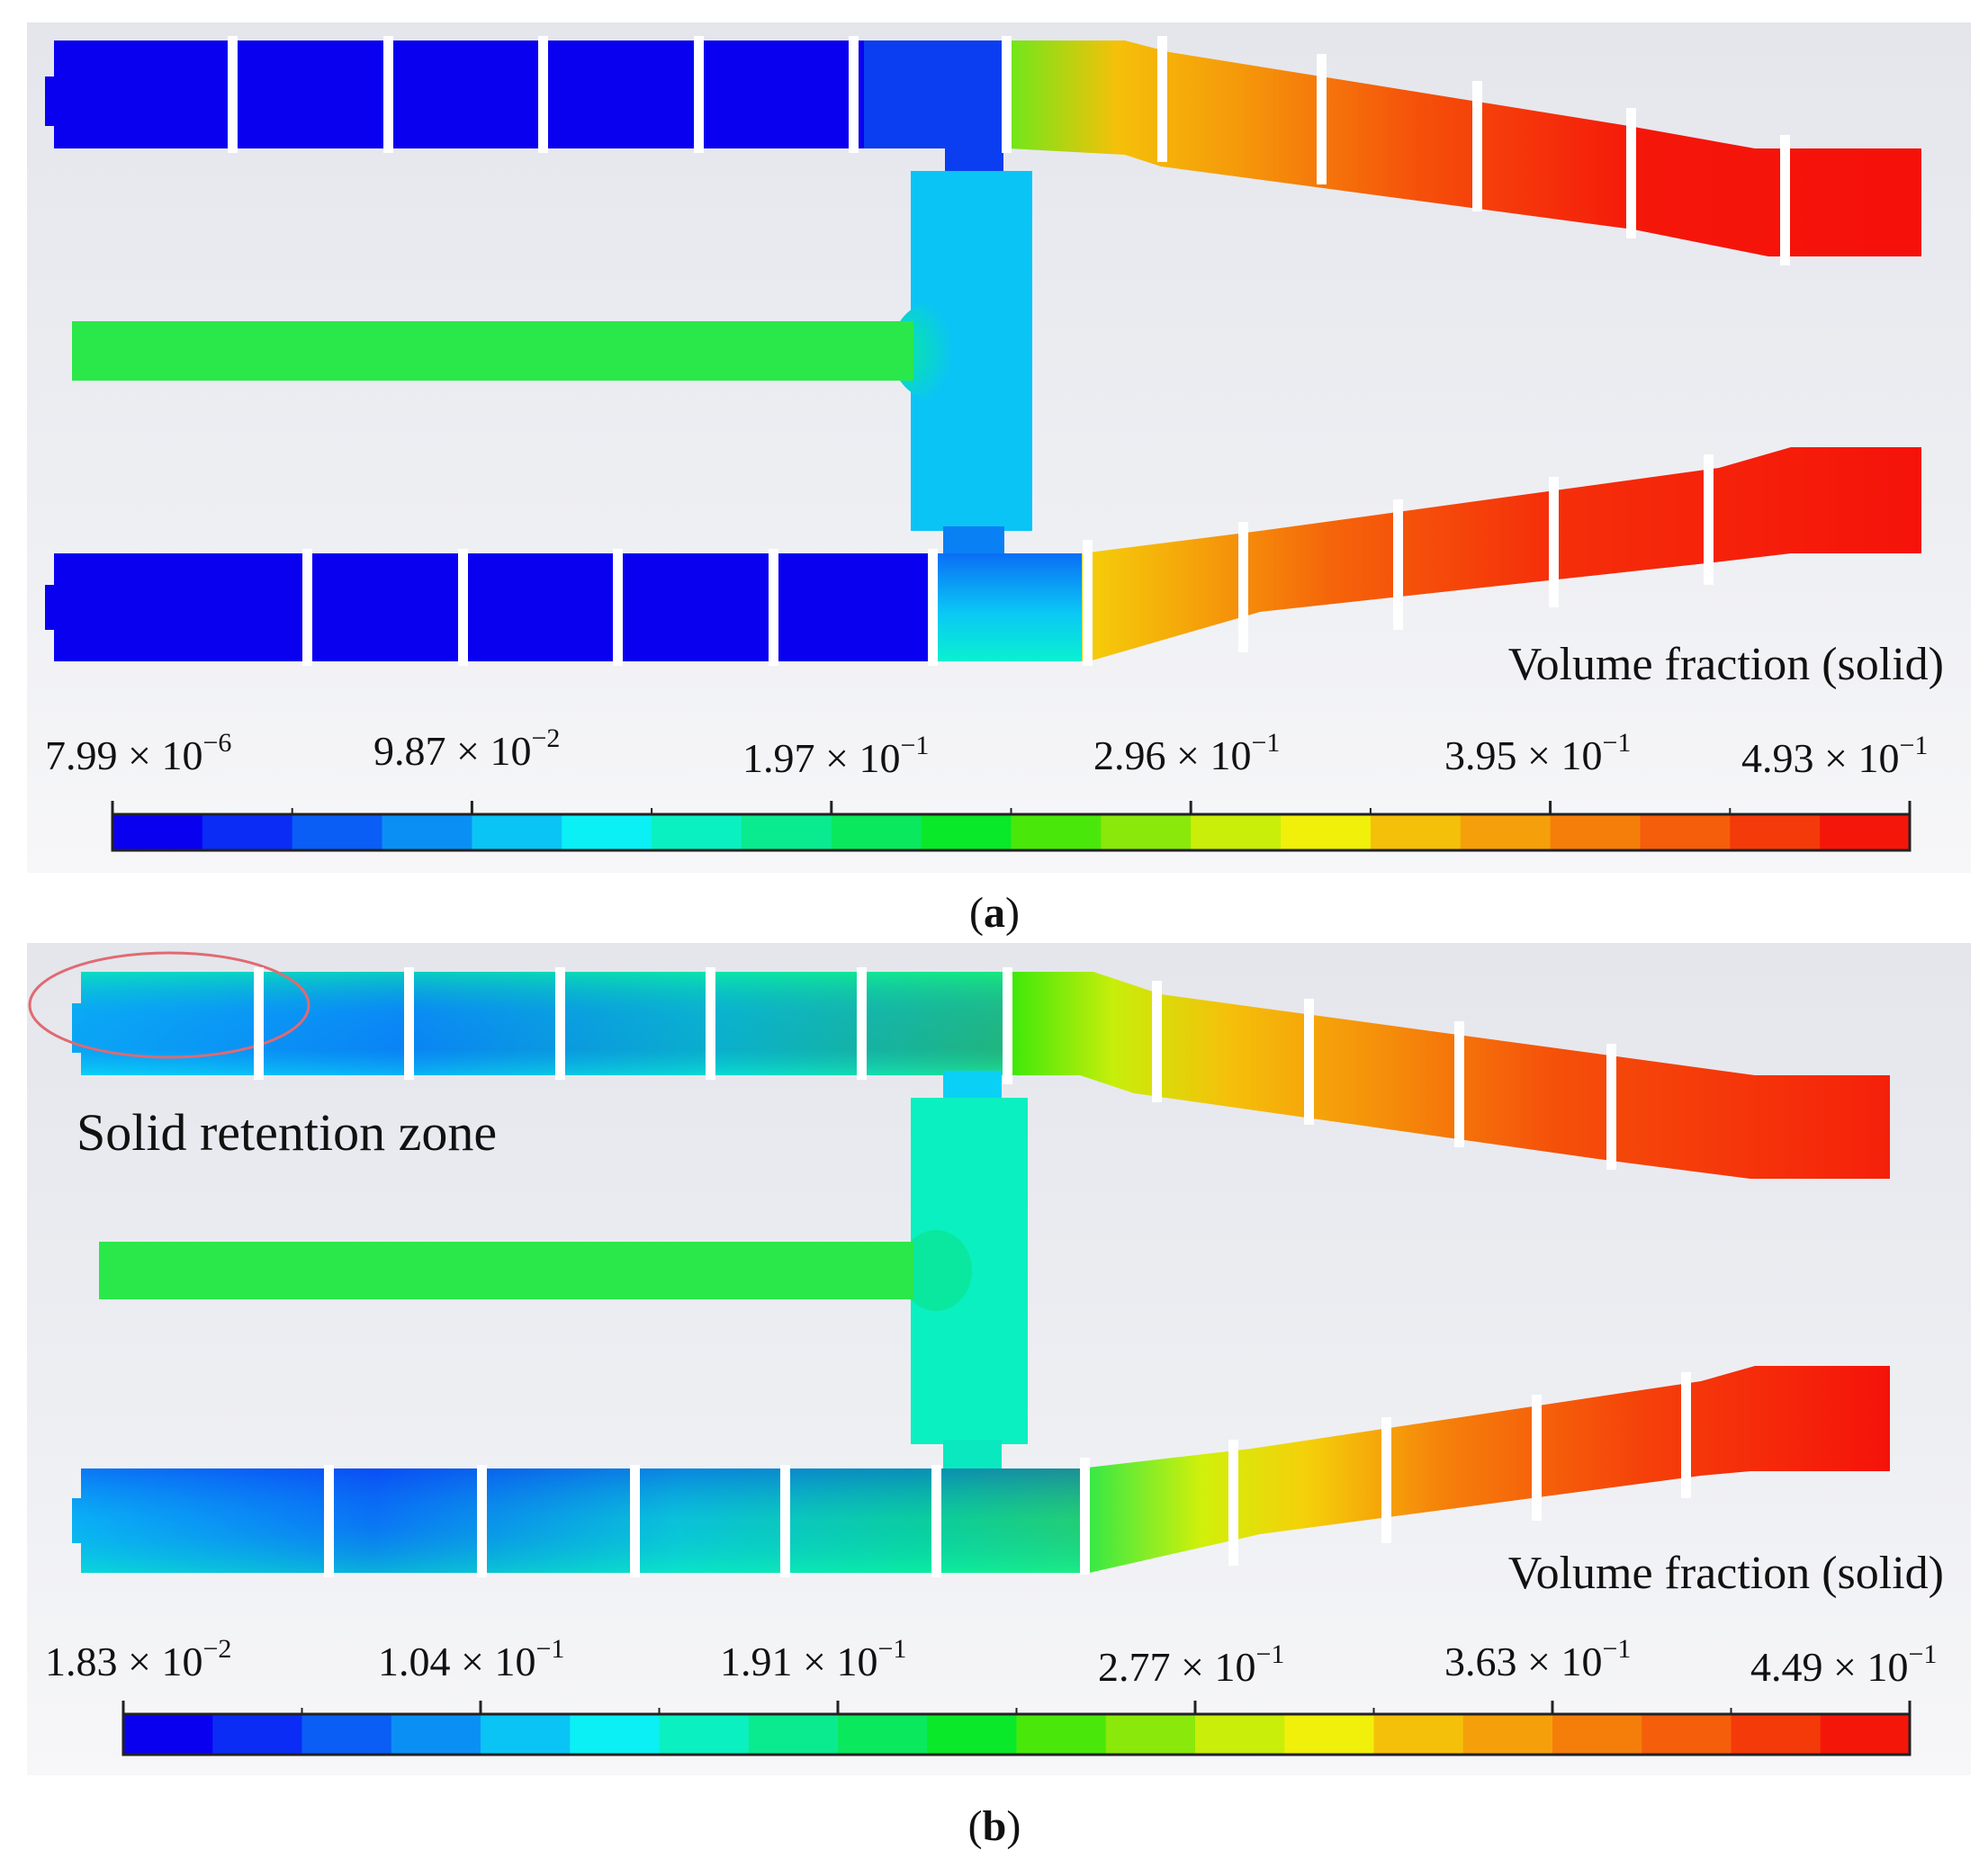 The height and width of the screenshot is (1868, 1988). Describe the element at coordinates (1726, 1573) in the screenshot. I see `panel-b-legend-title: Volume fraction (solid)` at that location.